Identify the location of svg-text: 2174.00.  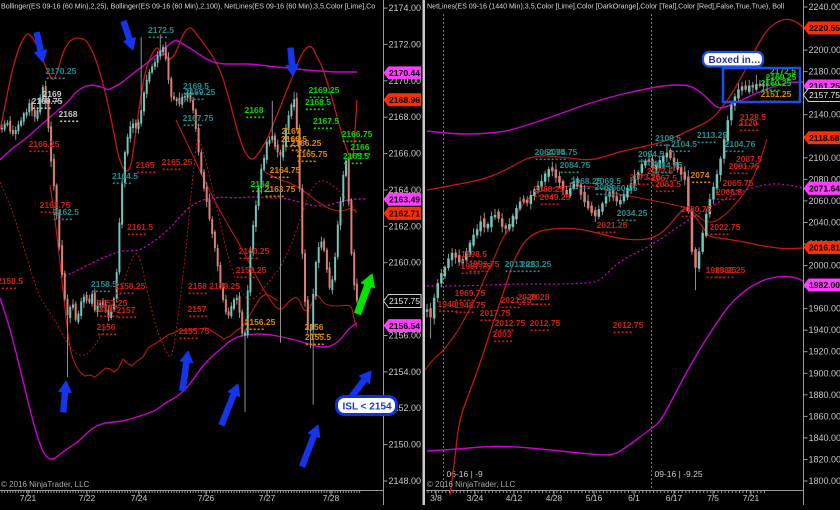
(405, 8).